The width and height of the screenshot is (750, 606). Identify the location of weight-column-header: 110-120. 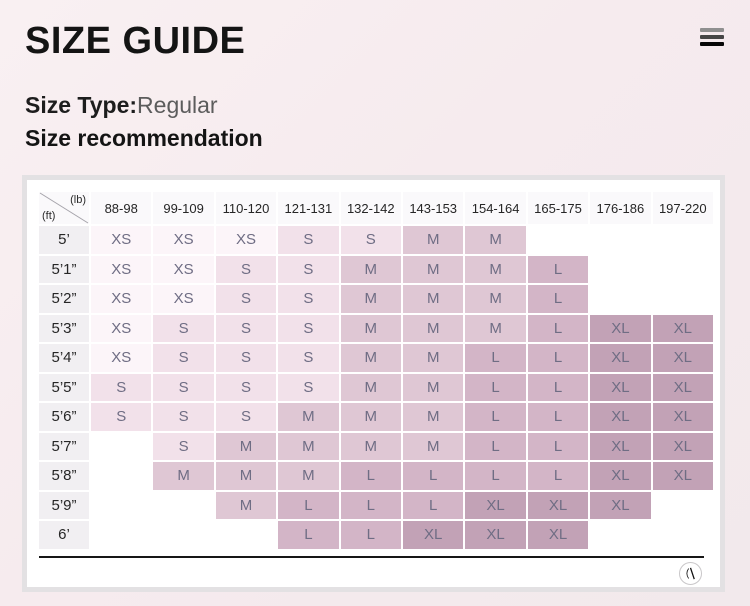
(246, 208).